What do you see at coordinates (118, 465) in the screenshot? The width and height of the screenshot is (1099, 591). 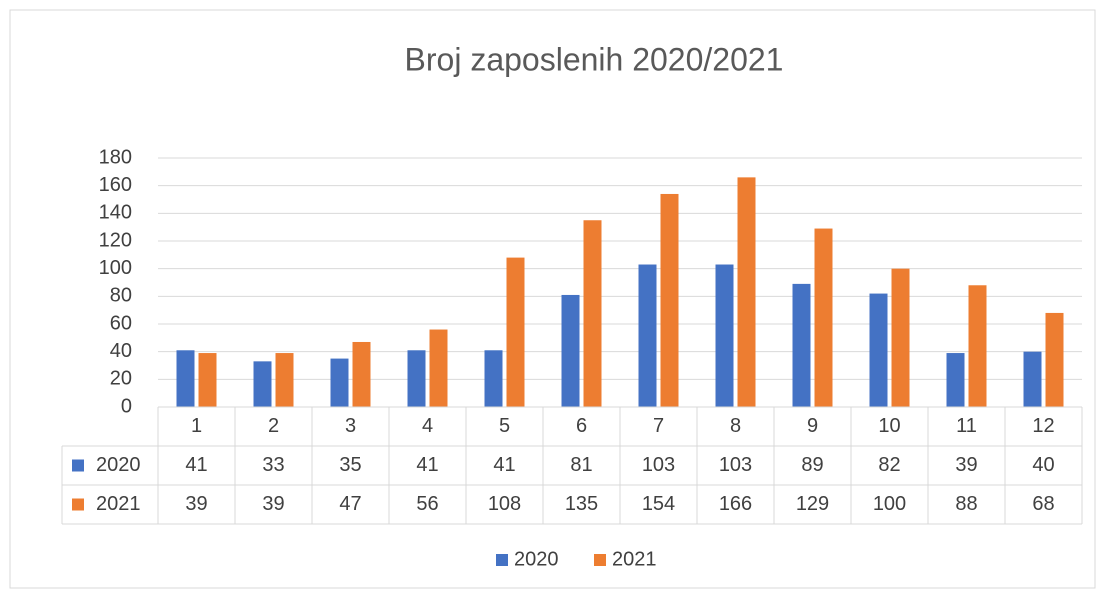 I see `table-row-label: 2020` at bounding box center [118, 465].